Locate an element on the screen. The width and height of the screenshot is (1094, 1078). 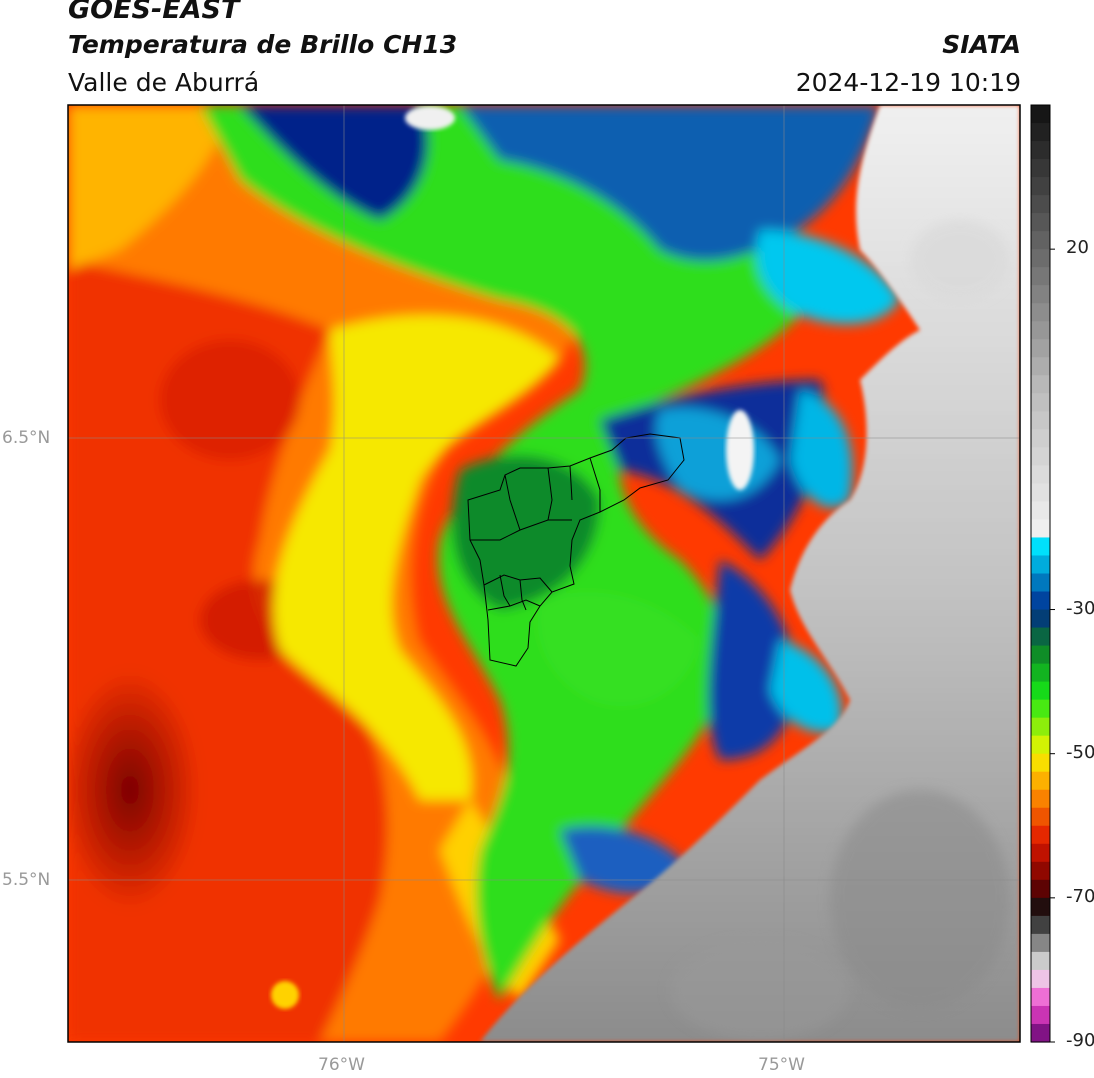
organization-label: SIATA is located at coordinates (981, 44).